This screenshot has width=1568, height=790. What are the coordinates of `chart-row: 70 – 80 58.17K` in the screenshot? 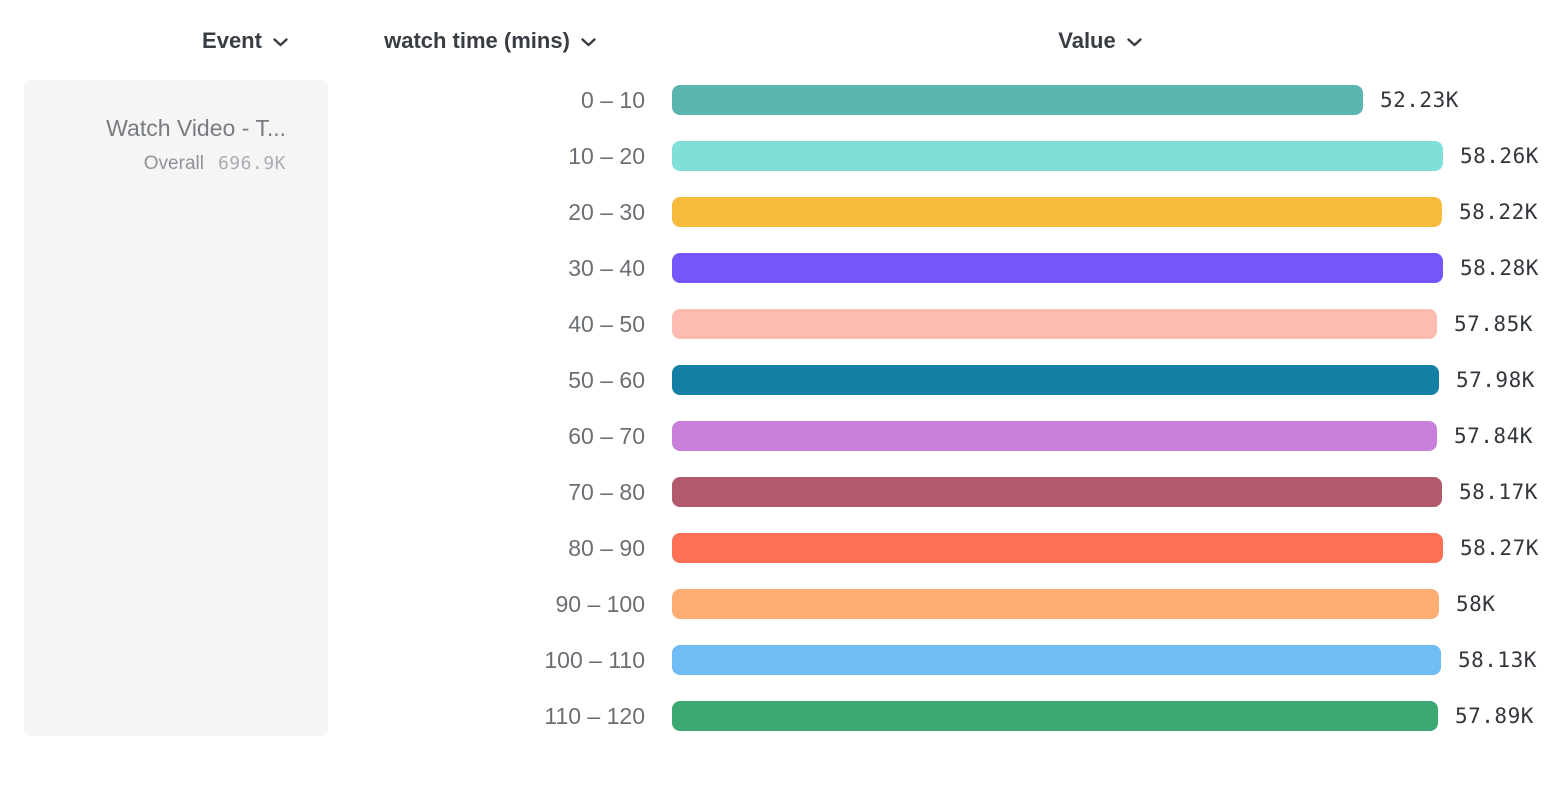 It's located at (784, 492).